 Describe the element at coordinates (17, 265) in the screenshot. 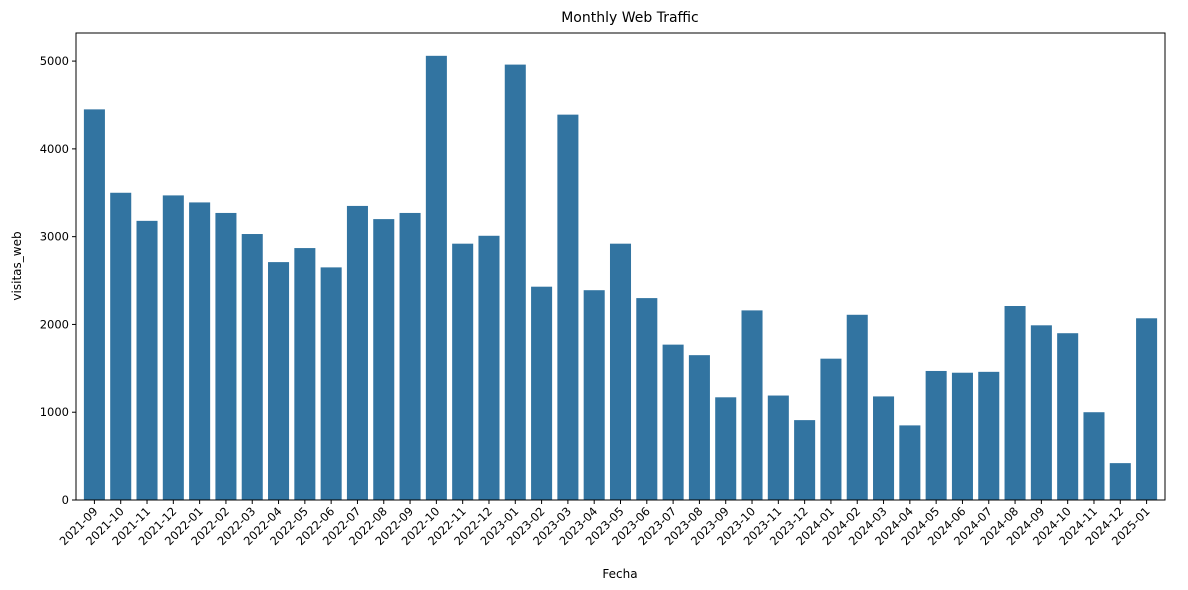

I see `y-axis-label: visitas_web` at that location.